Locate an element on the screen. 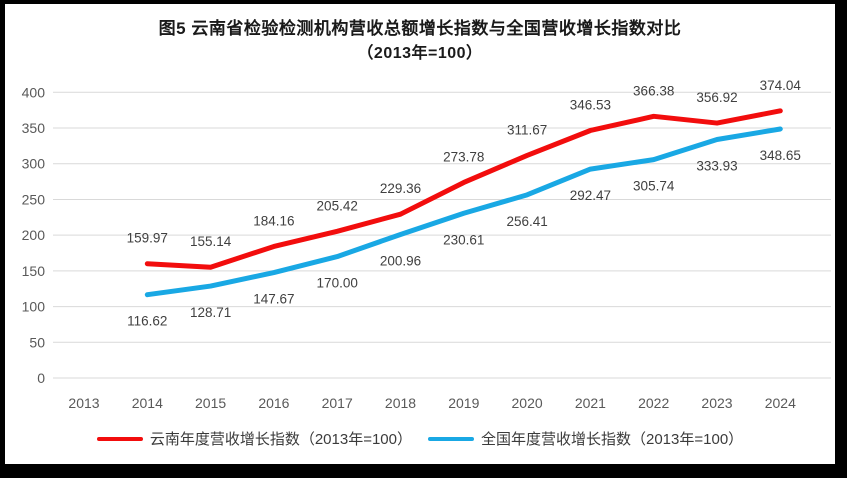 The image size is (847, 478). legend-item-national: 全国年度营收增长指数（2013年=100） is located at coordinates (585, 438).